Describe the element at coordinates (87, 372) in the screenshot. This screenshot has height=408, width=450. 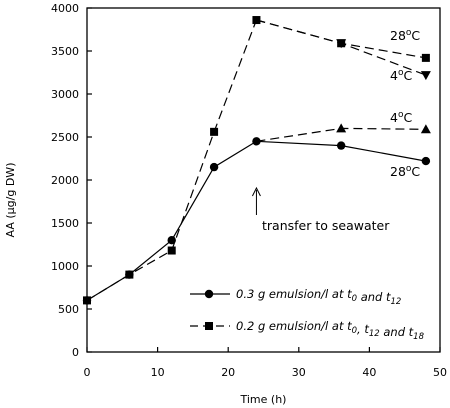
I see `x-tick-label: 0` at that location.